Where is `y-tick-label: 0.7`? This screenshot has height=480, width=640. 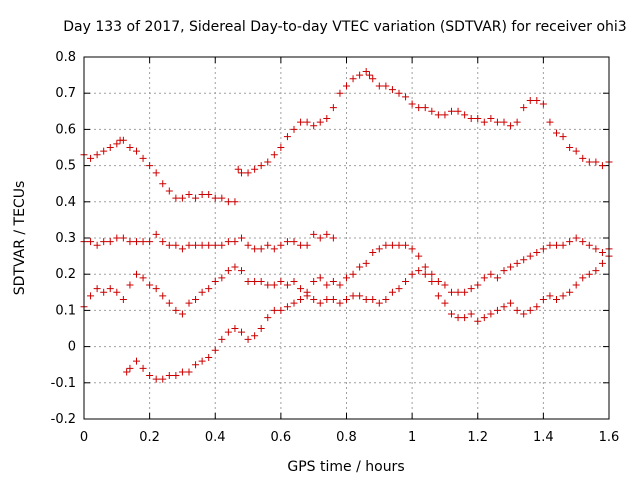
y-tick-label: 0.7 is located at coordinates (65, 93).